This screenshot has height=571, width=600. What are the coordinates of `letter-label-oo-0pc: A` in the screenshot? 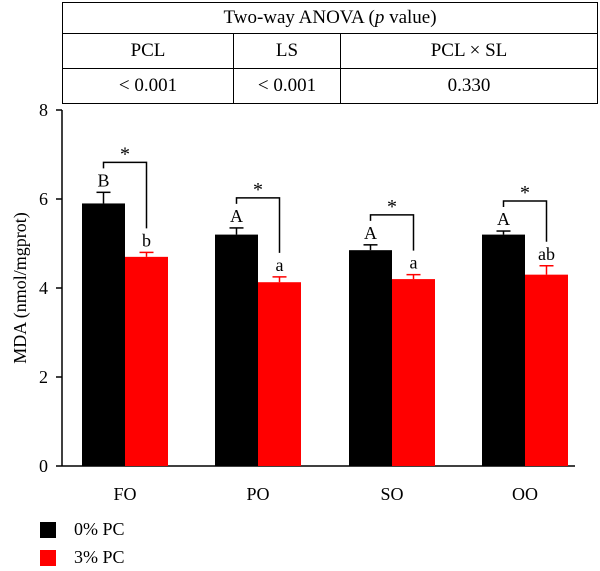 It's located at (503, 219).